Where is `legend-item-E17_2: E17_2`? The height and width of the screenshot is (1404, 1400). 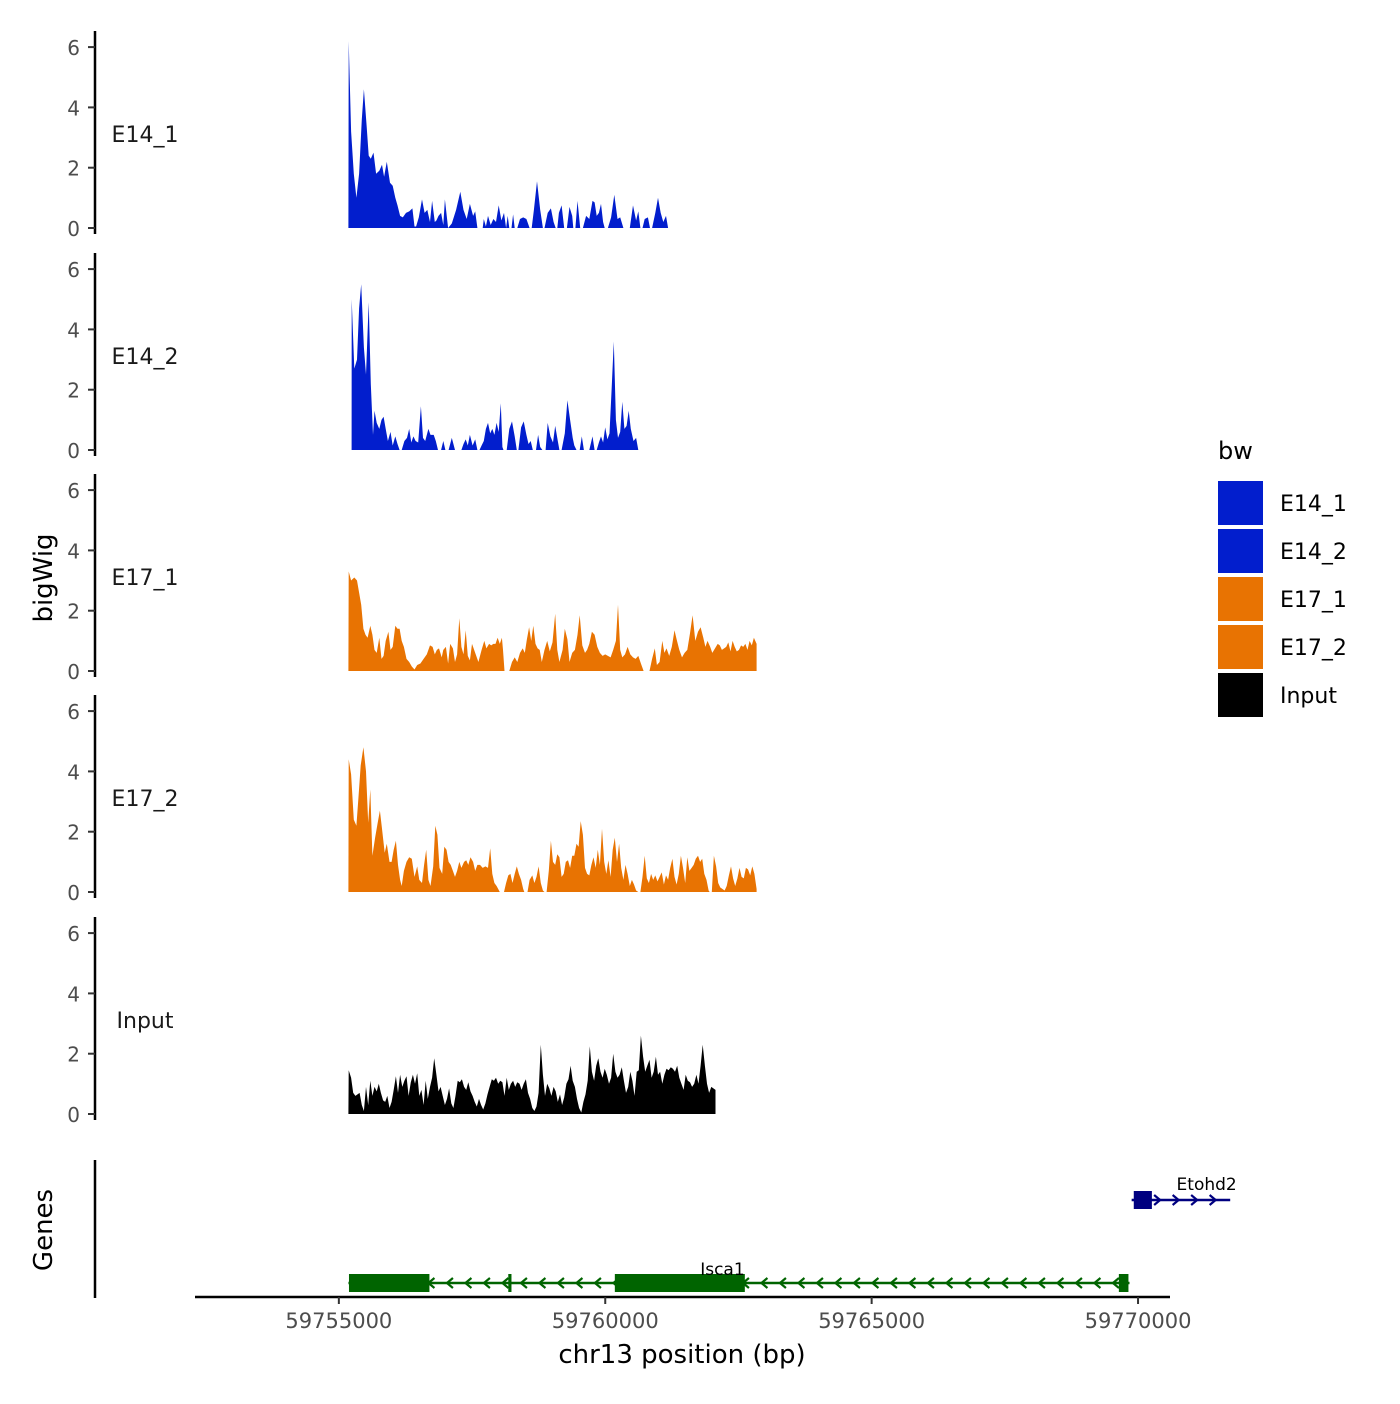
legend-item-E17_2: E17_2 is located at coordinates (1282, 647).